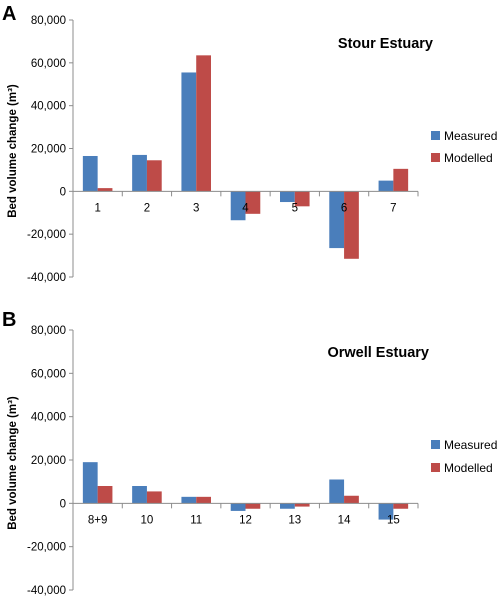 The width and height of the screenshot is (498, 596). I want to click on x-category-label: 14, so click(344, 520).